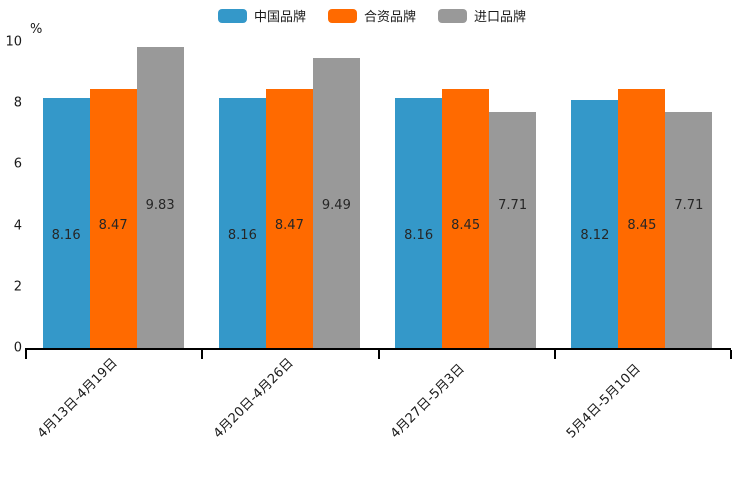  What do you see at coordinates (77, 398) in the screenshot?
I see `x-category-label-0: 4月13日-4月19日` at bounding box center [77, 398].